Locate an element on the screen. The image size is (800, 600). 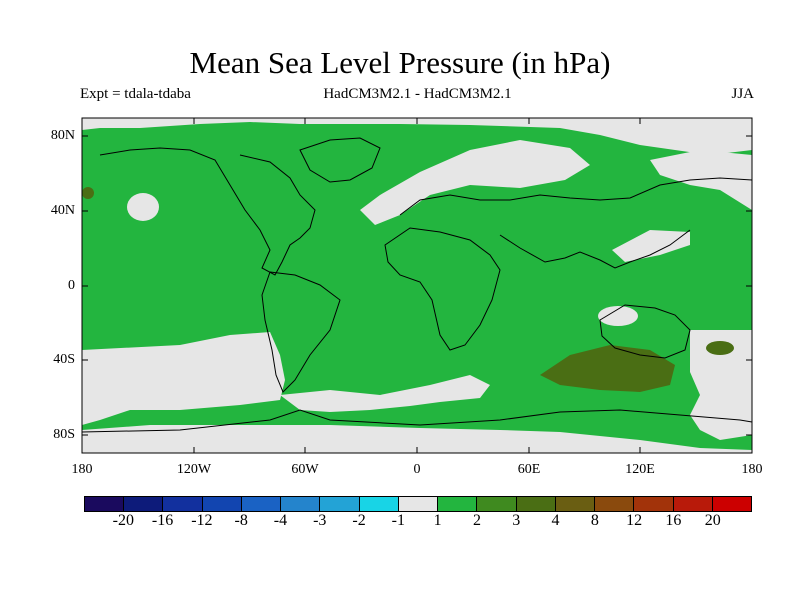
colorbar-label: -2 is located at coordinates (359, 520).